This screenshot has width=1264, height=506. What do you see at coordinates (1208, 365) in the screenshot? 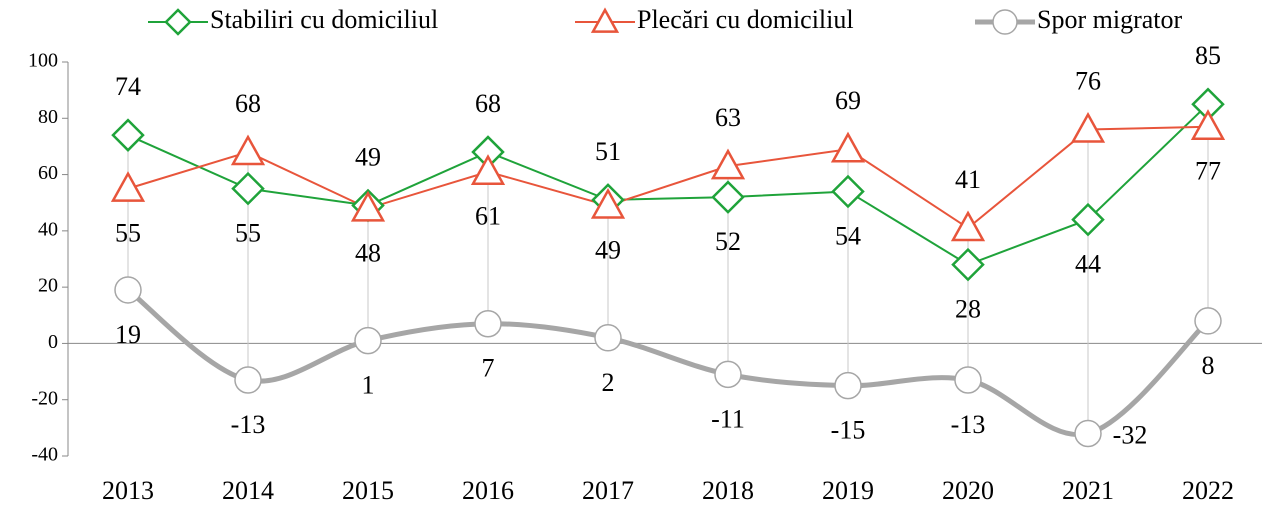
I see `data-label: 8` at bounding box center [1208, 365].